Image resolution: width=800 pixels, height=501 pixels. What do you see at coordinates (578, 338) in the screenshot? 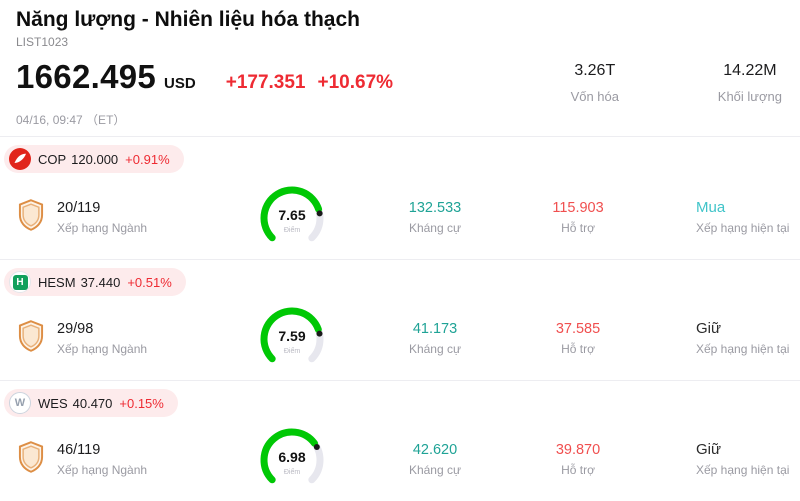
I see `support-block: 37.585 Hỗ trợ` at bounding box center [578, 338].